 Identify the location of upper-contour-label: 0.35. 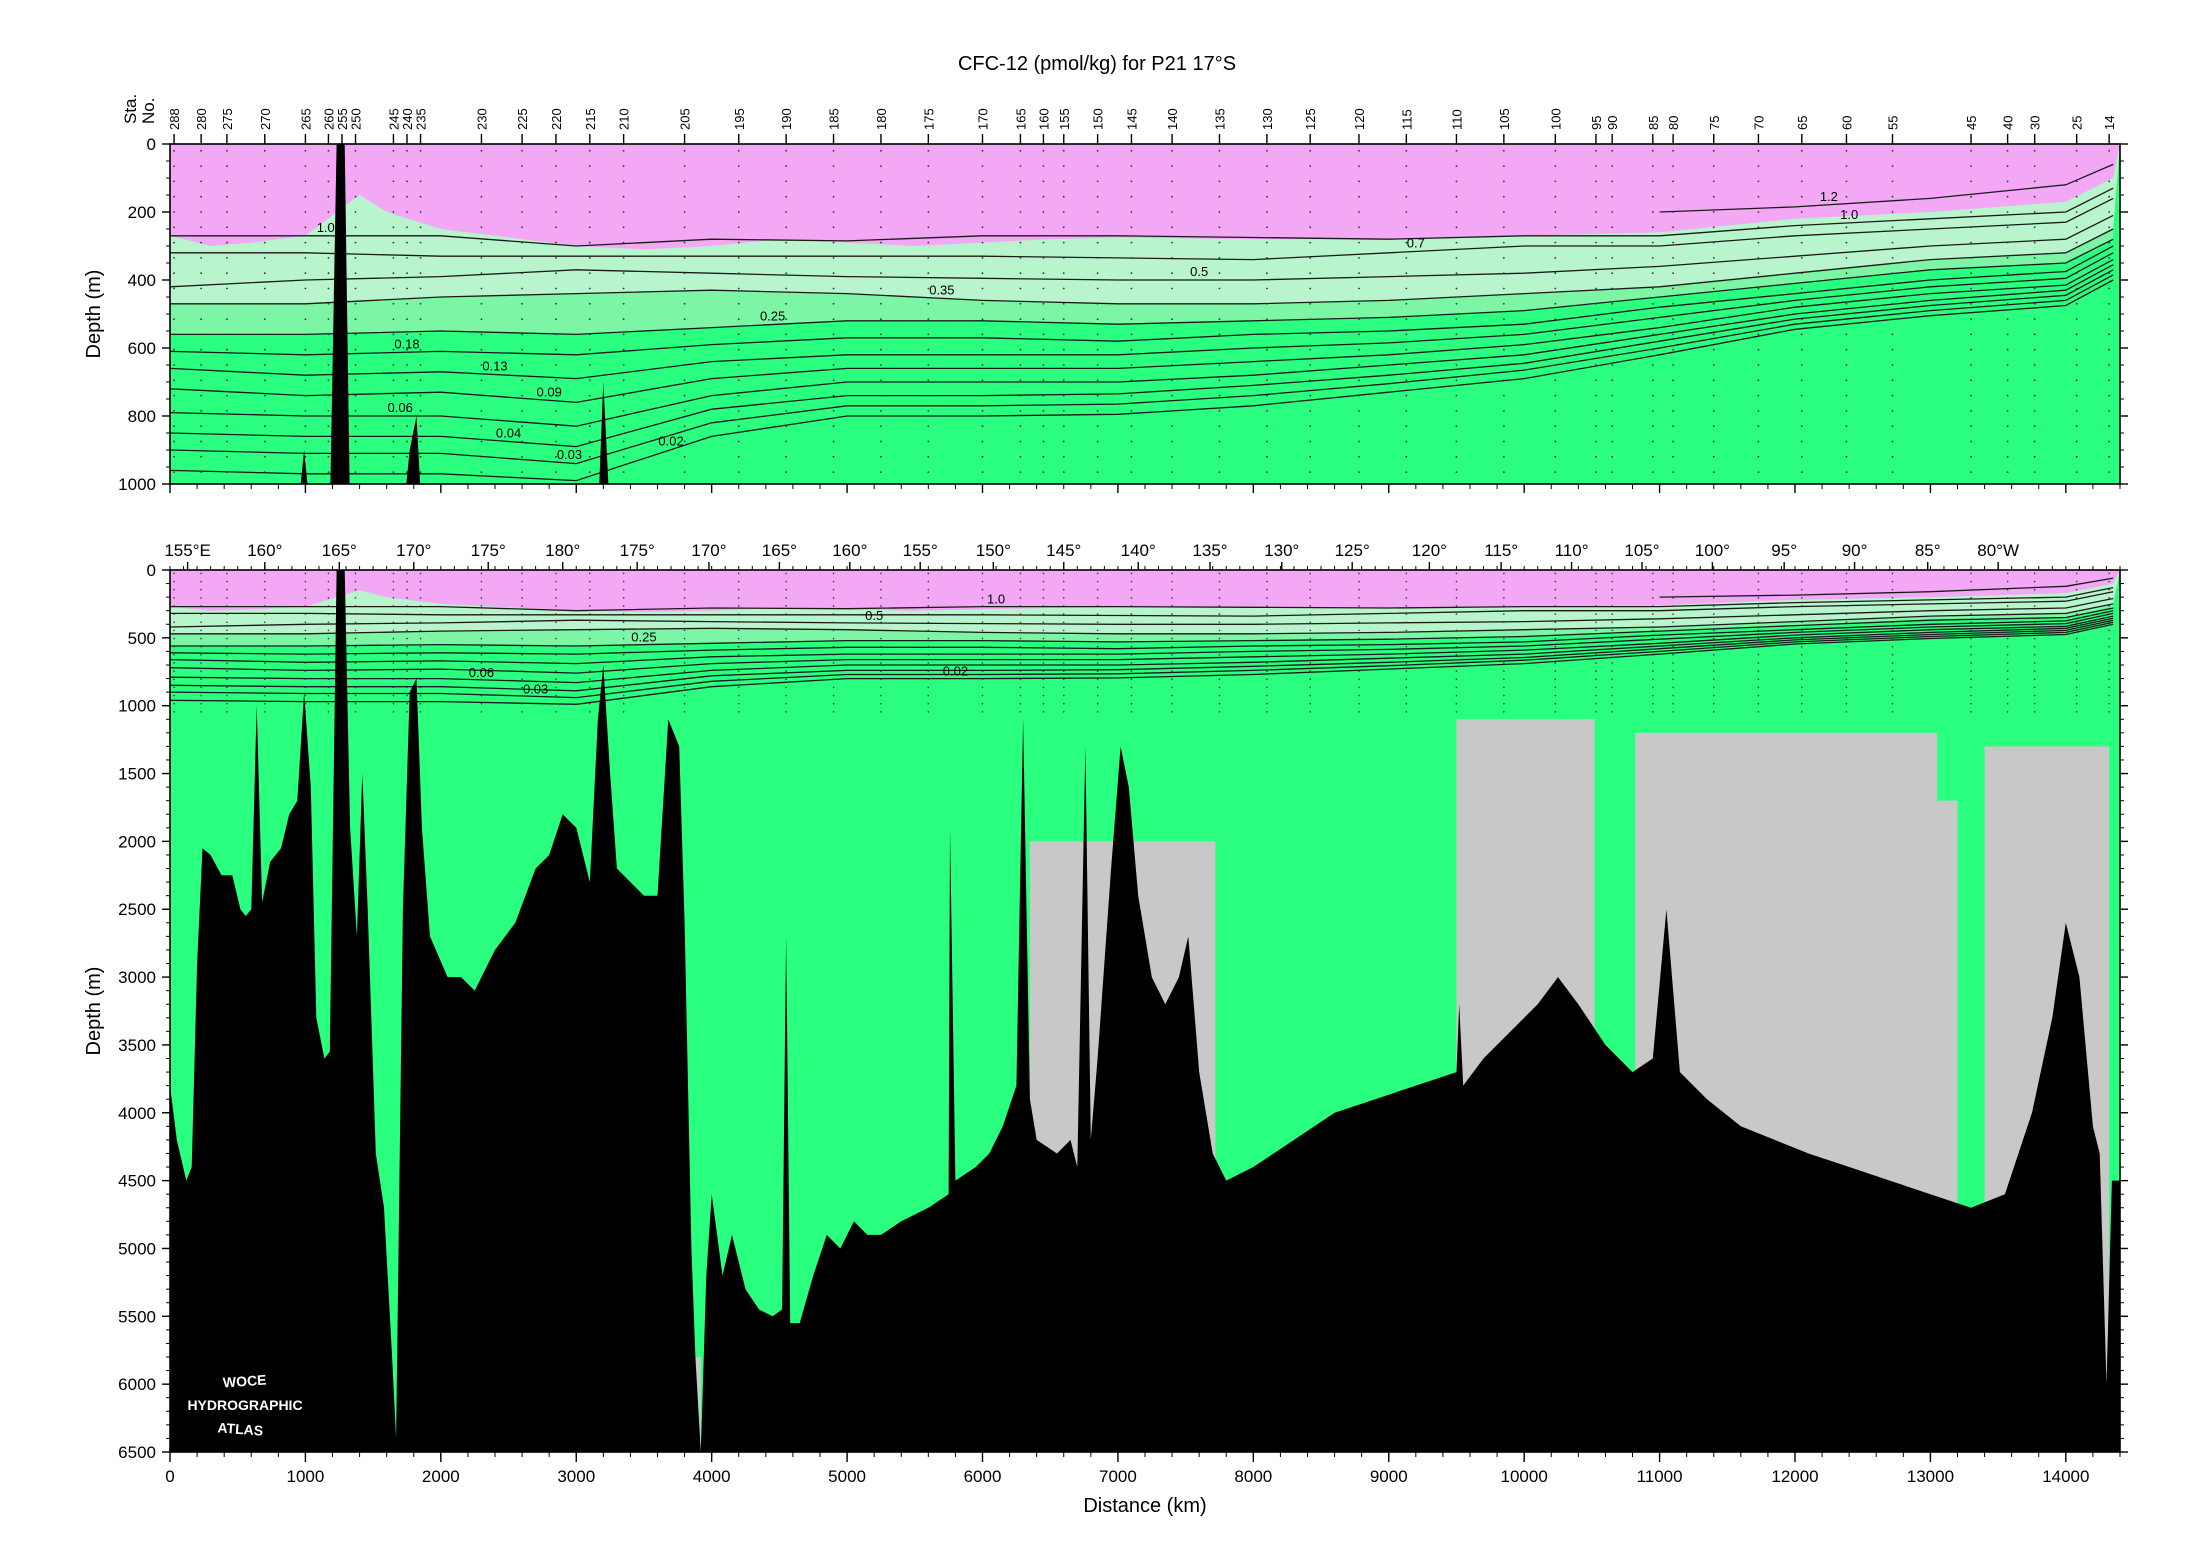
(941, 289).